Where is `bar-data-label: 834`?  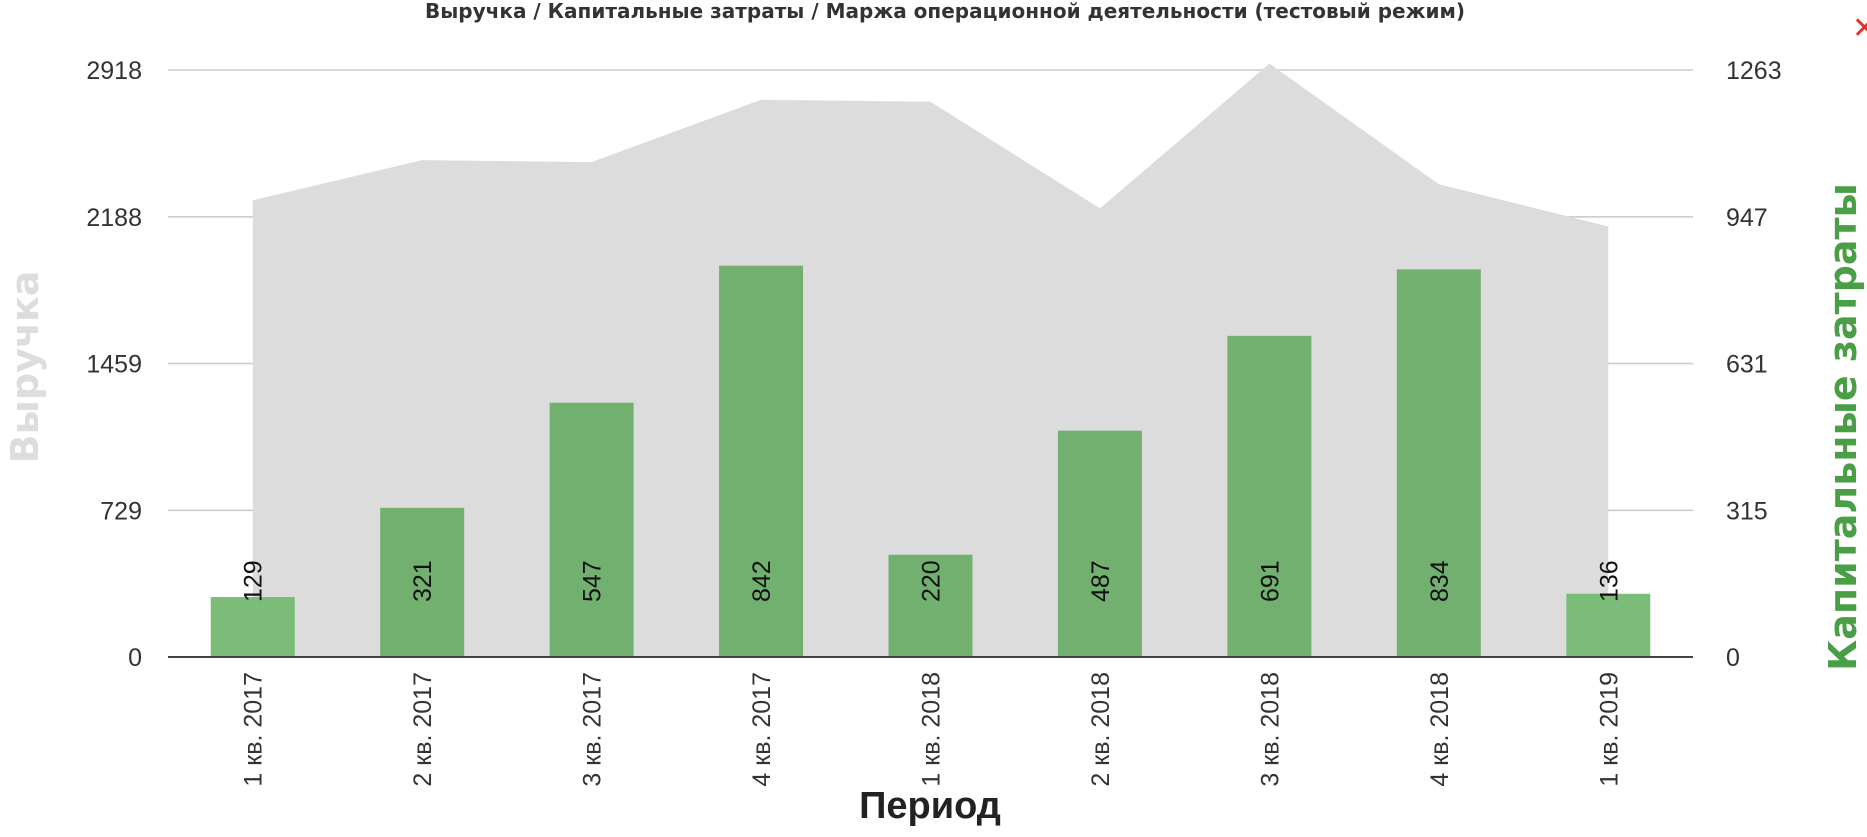
bar-data-label: 834 is located at coordinates (1440, 581).